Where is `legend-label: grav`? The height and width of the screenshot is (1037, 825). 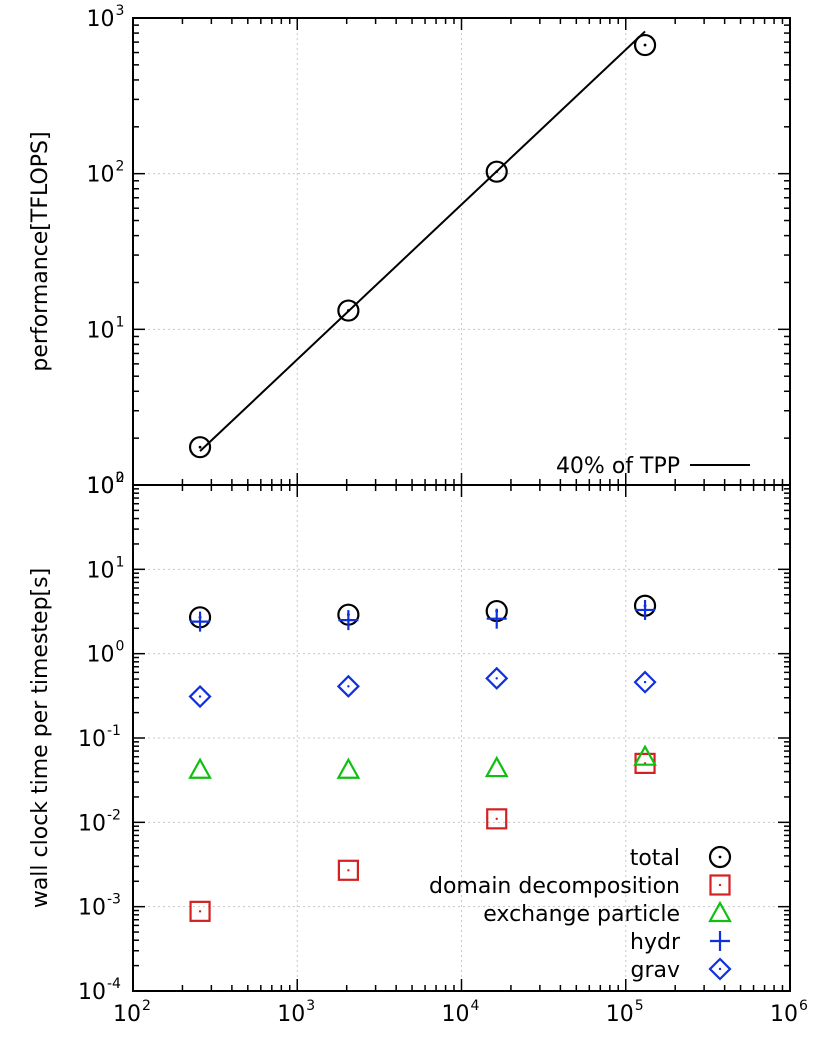
legend-label: grav is located at coordinates (655, 970).